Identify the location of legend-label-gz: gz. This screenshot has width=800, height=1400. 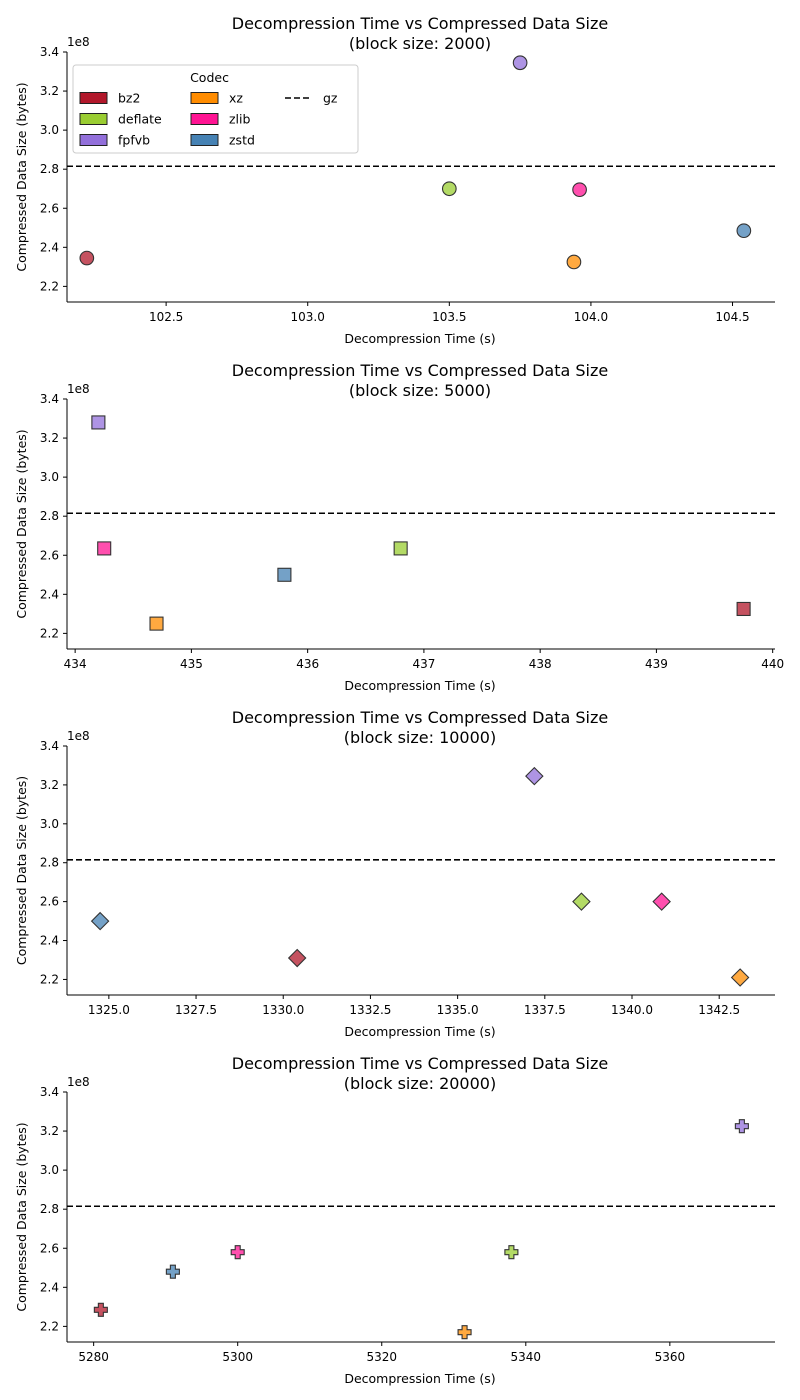
(330, 98).